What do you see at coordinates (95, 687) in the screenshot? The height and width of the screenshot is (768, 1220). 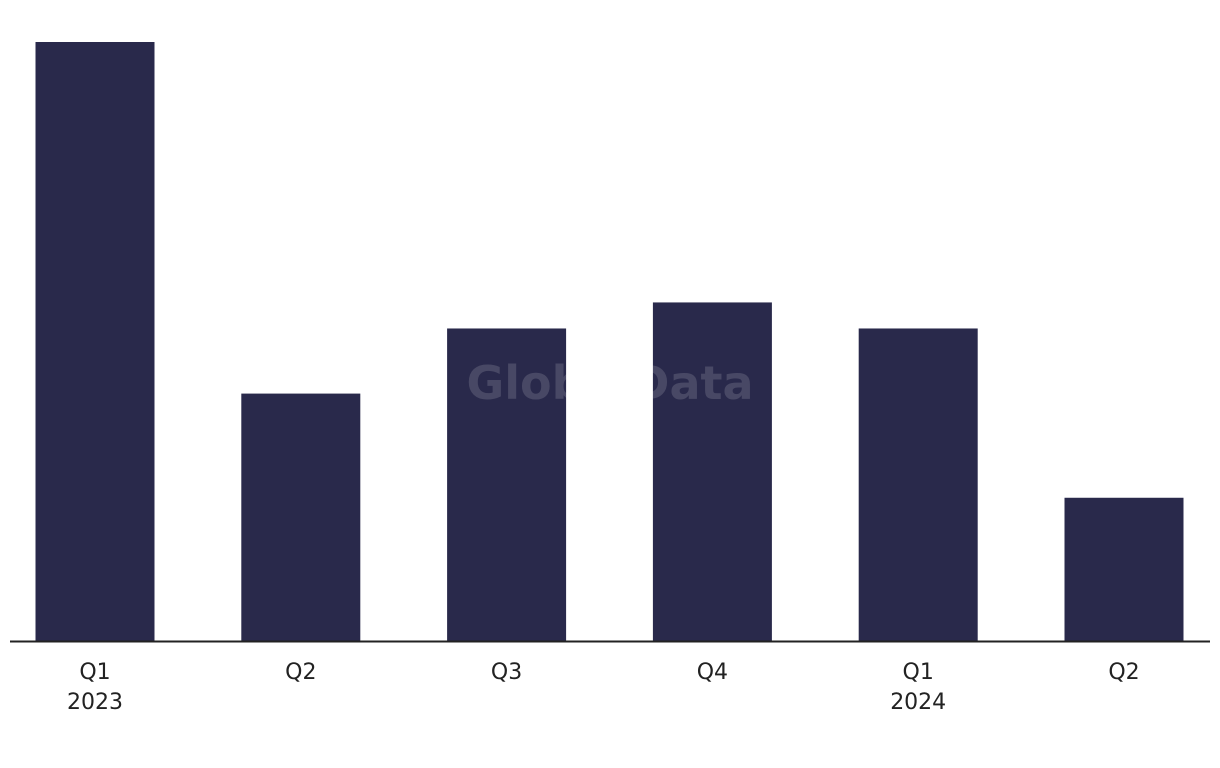 I see `x-tick-label: Q1 2023` at bounding box center [95, 687].